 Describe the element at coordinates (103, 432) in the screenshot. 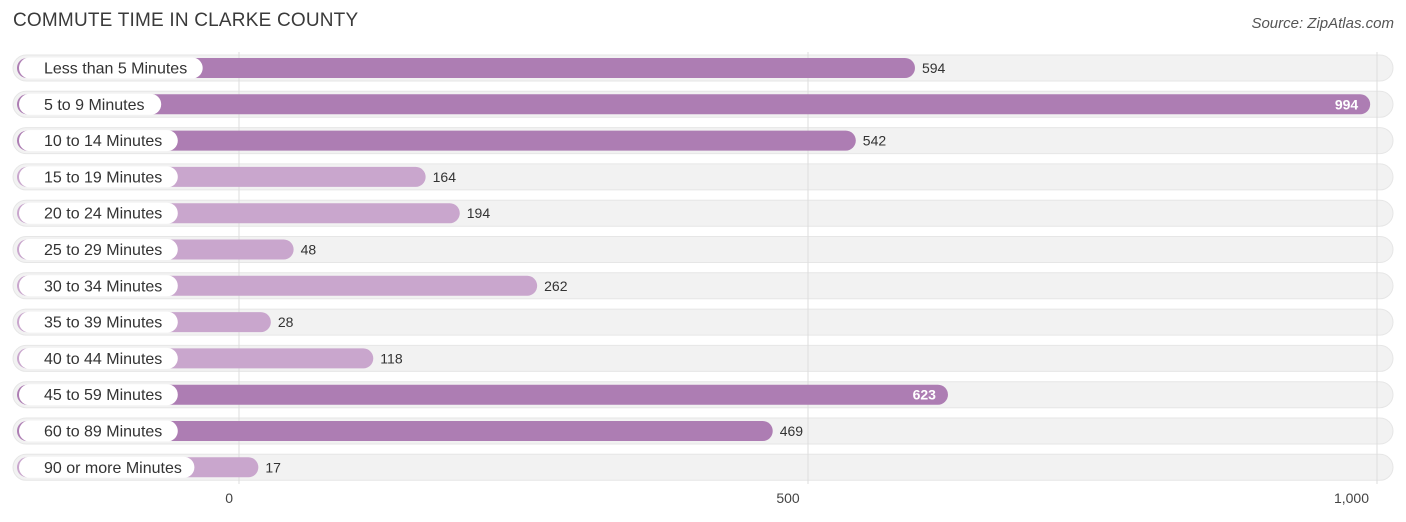

I see `bar-label: 60 to 89 Minutes` at that location.